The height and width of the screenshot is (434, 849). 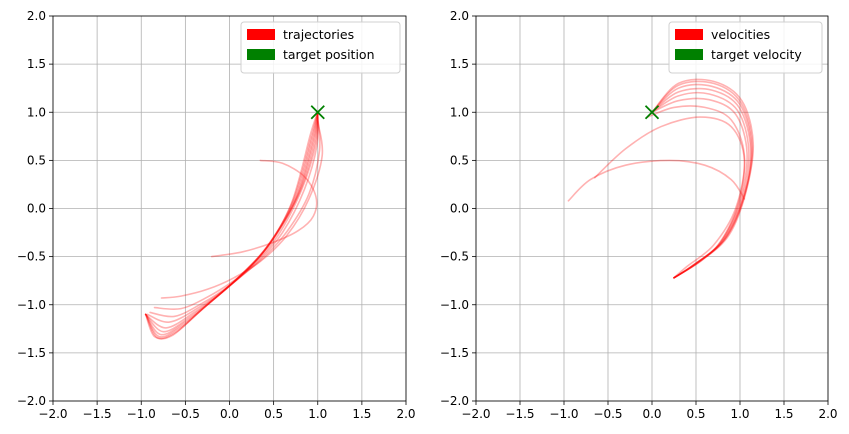 I want to click on legend-label: trajectories, so click(x=318, y=34).